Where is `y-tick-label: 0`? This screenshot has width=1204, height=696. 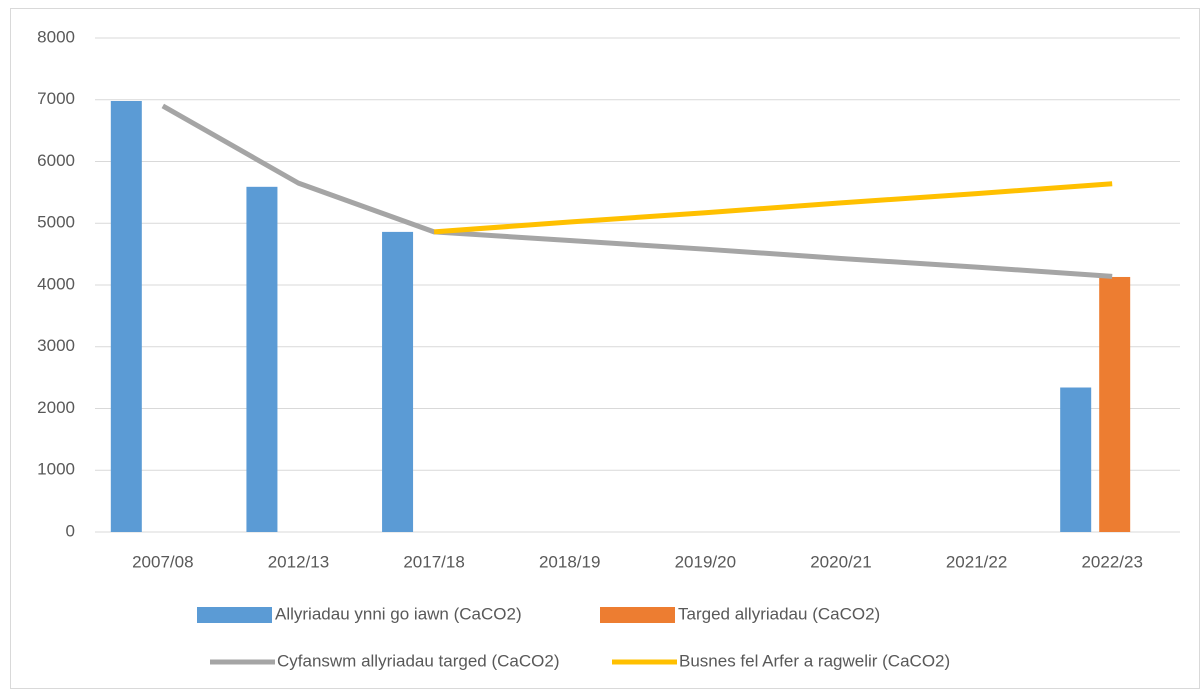 y-tick-label: 0 is located at coordinates (70, 530).